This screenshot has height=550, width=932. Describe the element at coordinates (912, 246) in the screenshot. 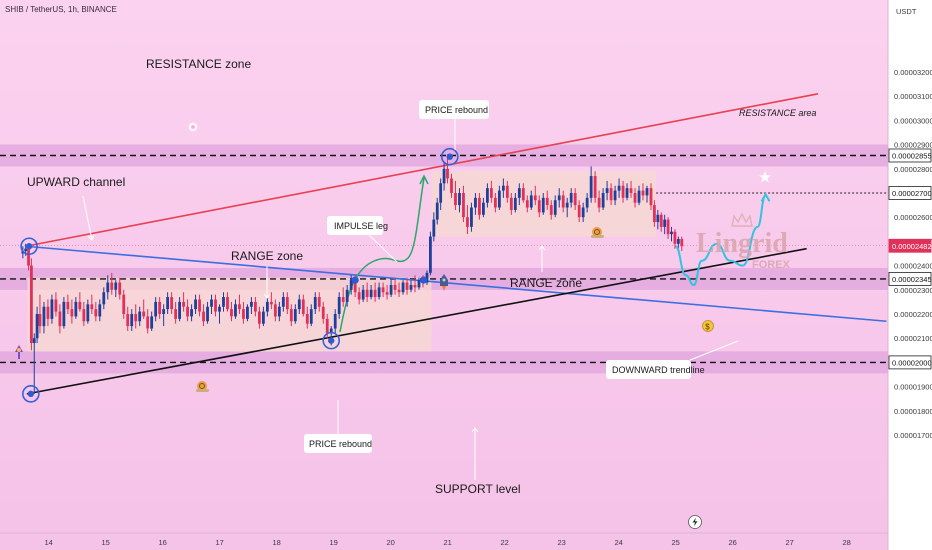

I see `price-tag-label: 0.00002482` at that location.